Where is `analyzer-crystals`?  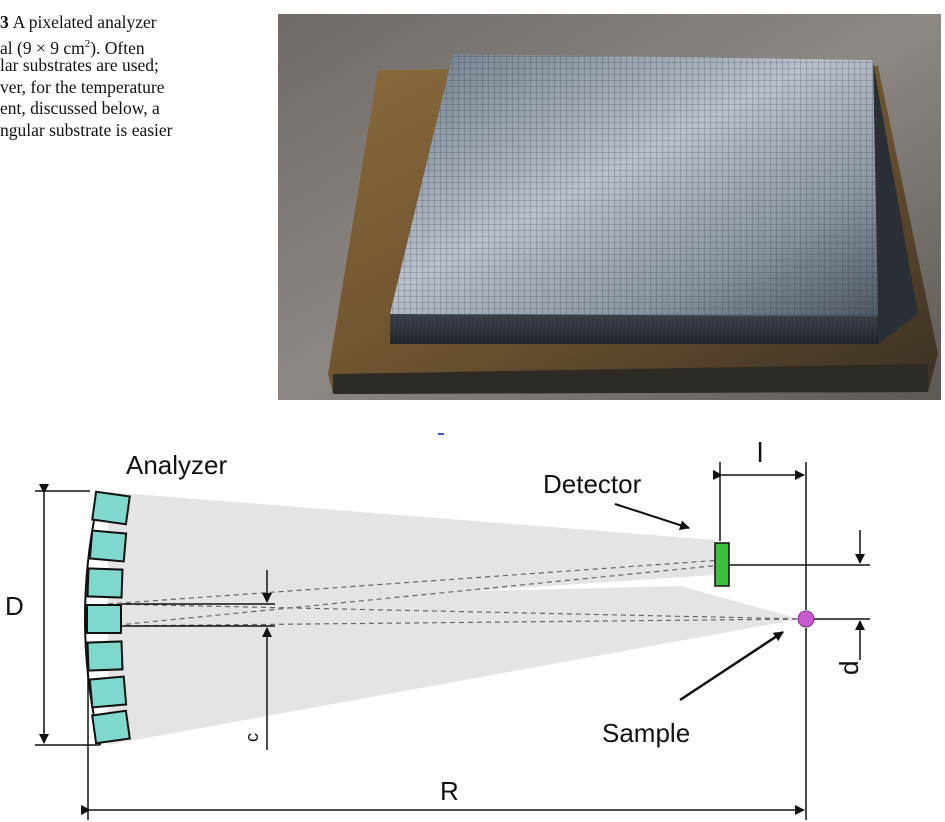 analyzer-crystals is located at coordinates (108, 617).